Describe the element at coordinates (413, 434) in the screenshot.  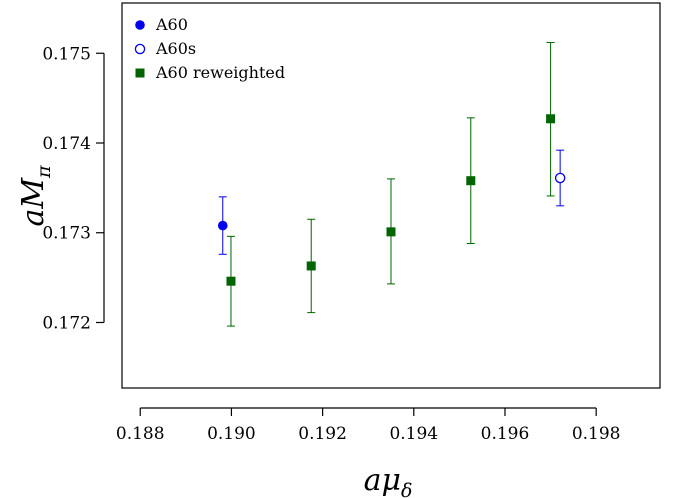
I see `x-tick-label: 0.194` at that location.